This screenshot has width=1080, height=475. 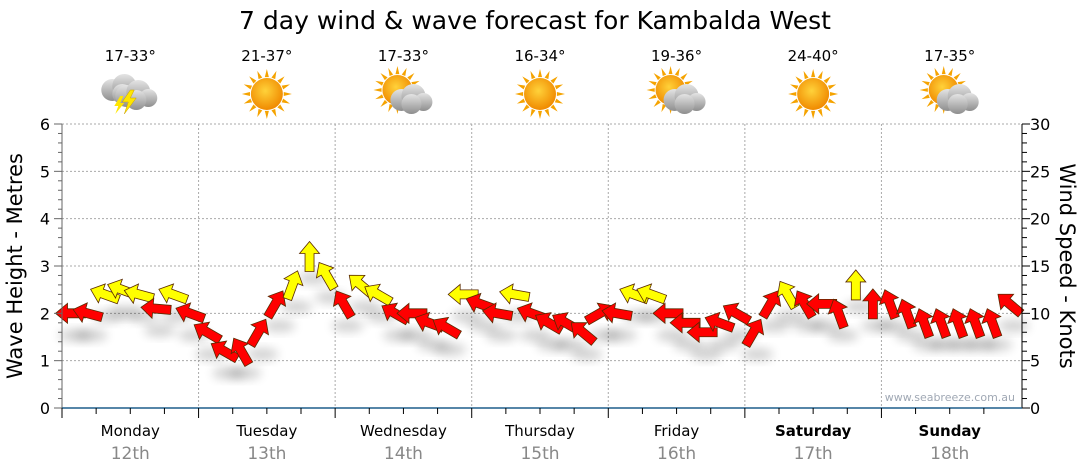 I want to click on temperature-label: 19-36°, so click(x=676, y=56).